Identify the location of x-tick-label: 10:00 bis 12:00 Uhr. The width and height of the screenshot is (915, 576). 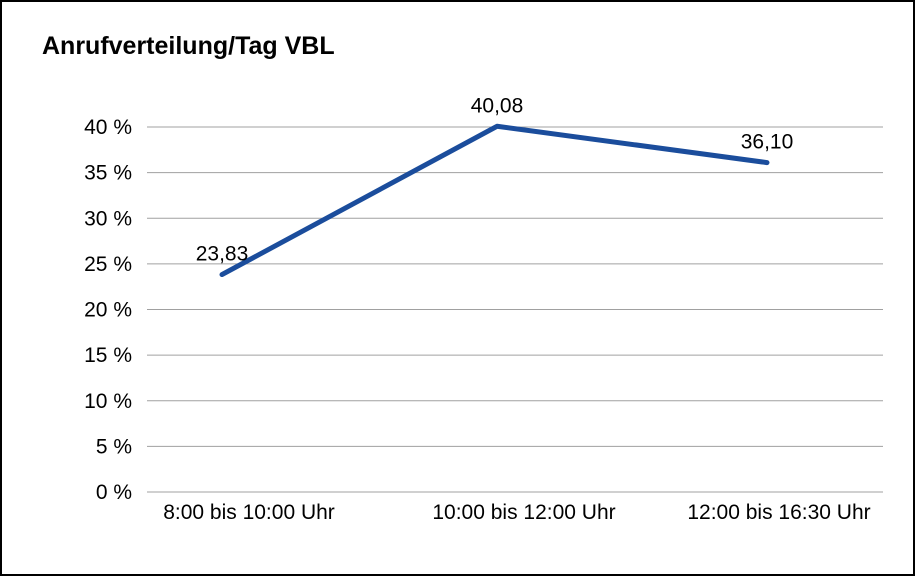
(523, 512).